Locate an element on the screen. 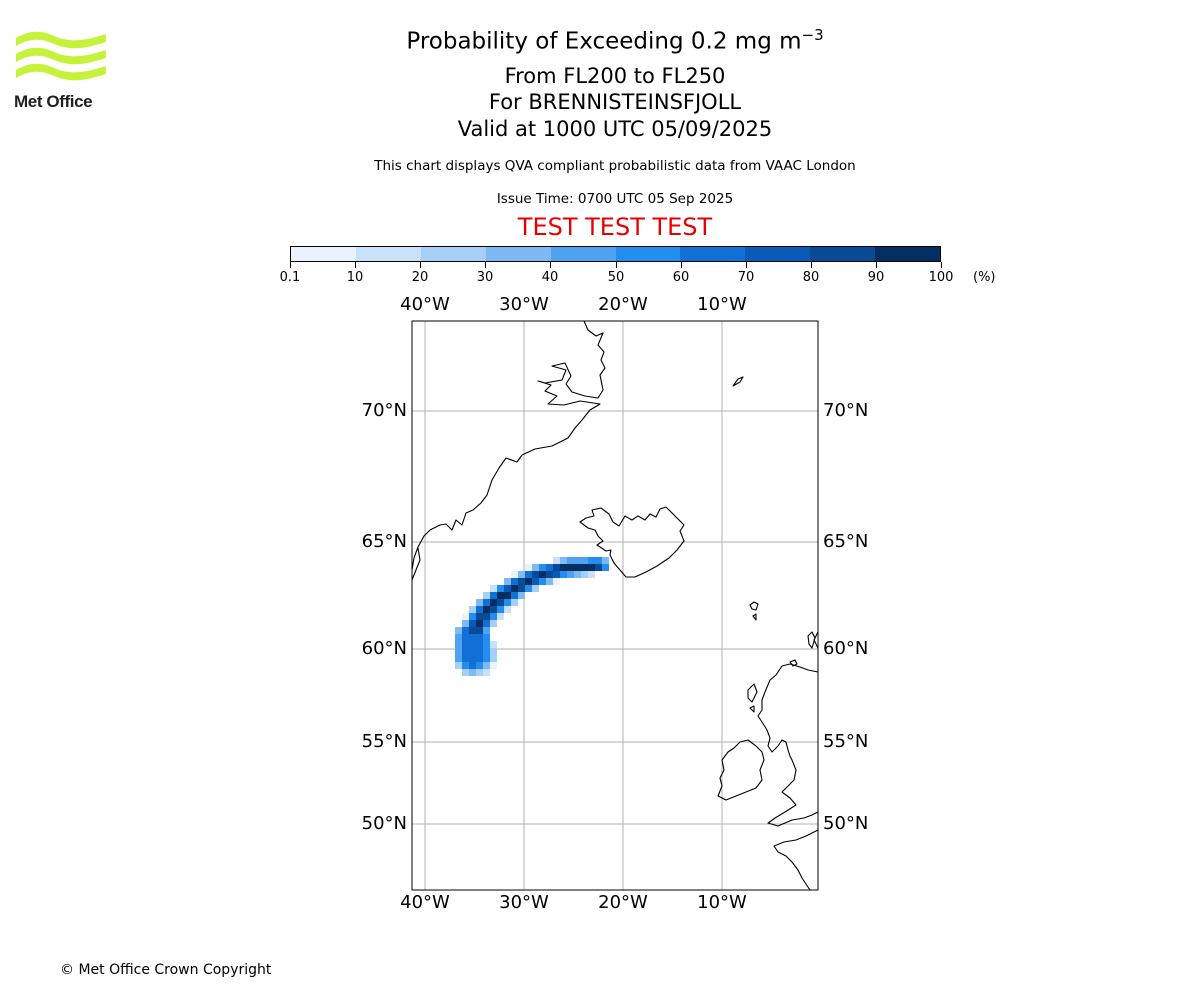 This screenshot has height=1000, width=1200. lon-label-bottom: 20°W is located at coordinates (623, 902).